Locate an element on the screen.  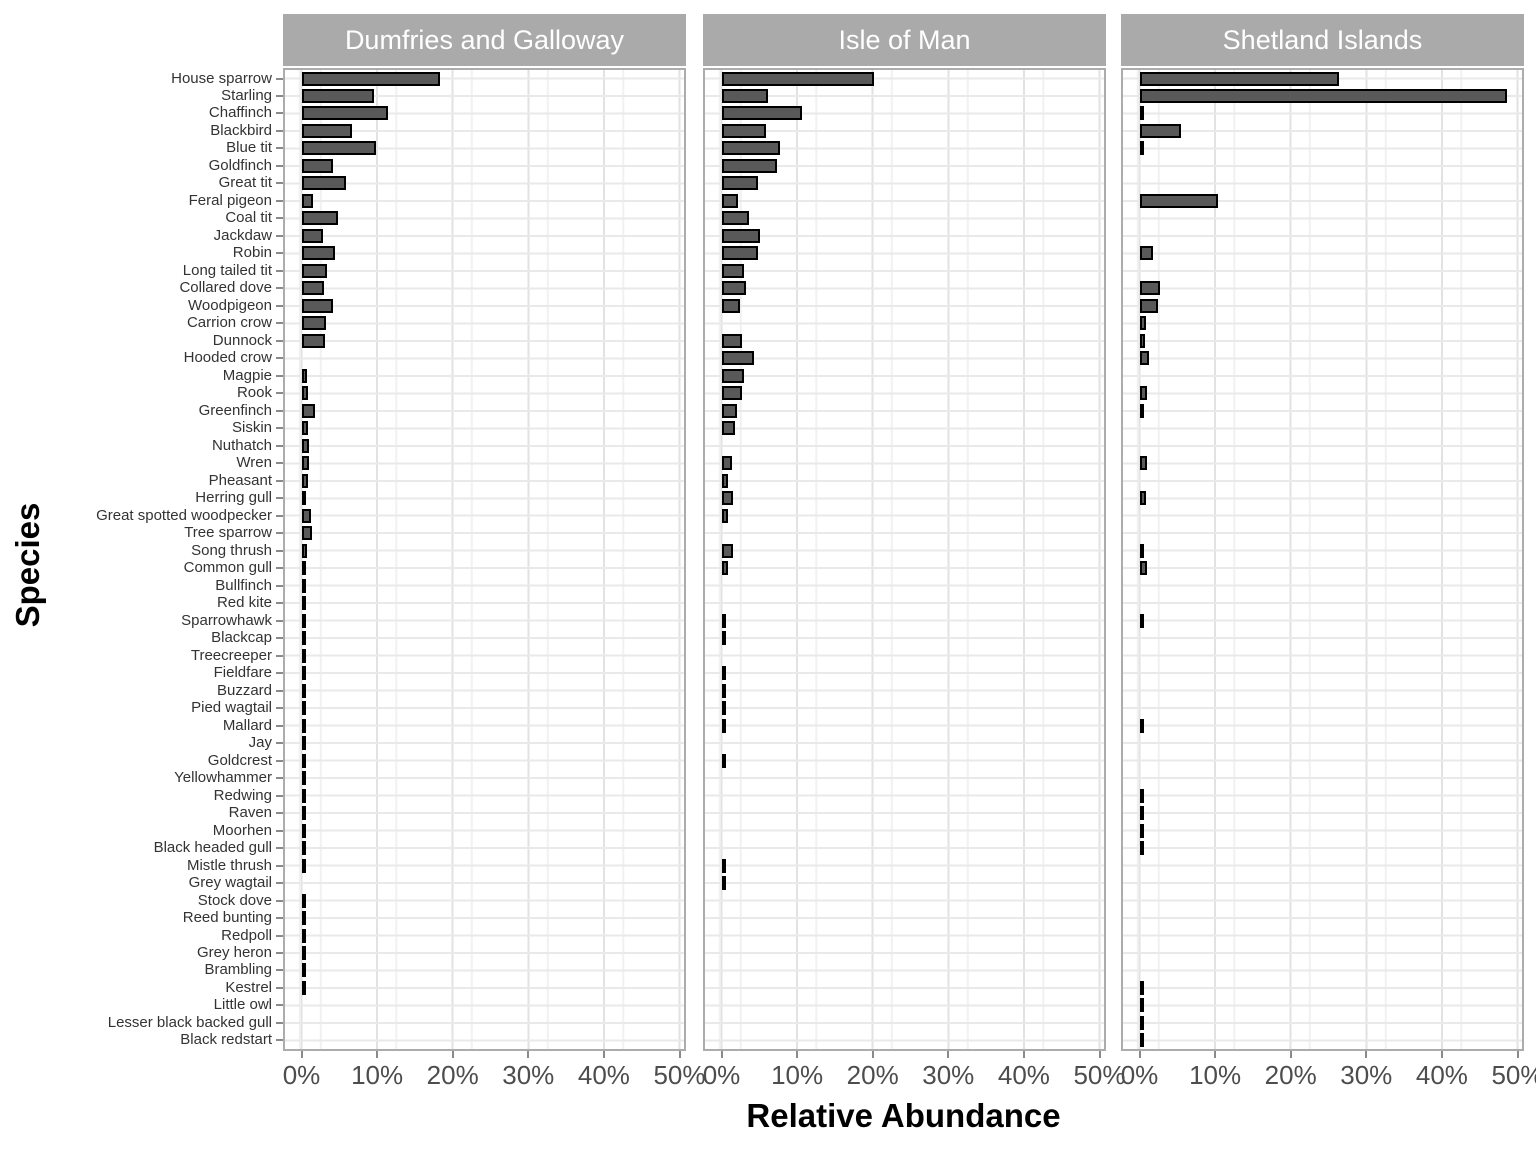
species-label: Brambling is located at coordinates (238, 970).